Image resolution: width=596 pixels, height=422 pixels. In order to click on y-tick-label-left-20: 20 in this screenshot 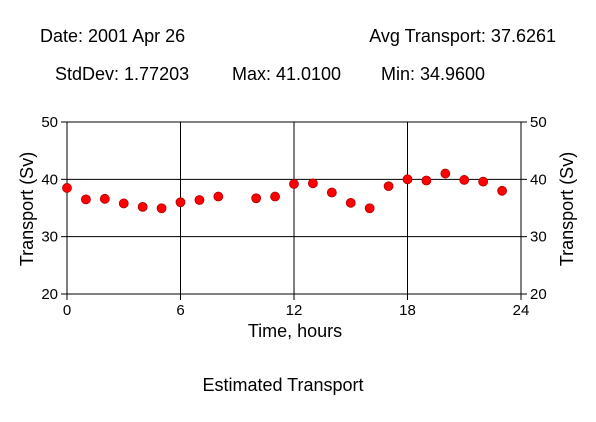, I will do `click(49, 294)`.